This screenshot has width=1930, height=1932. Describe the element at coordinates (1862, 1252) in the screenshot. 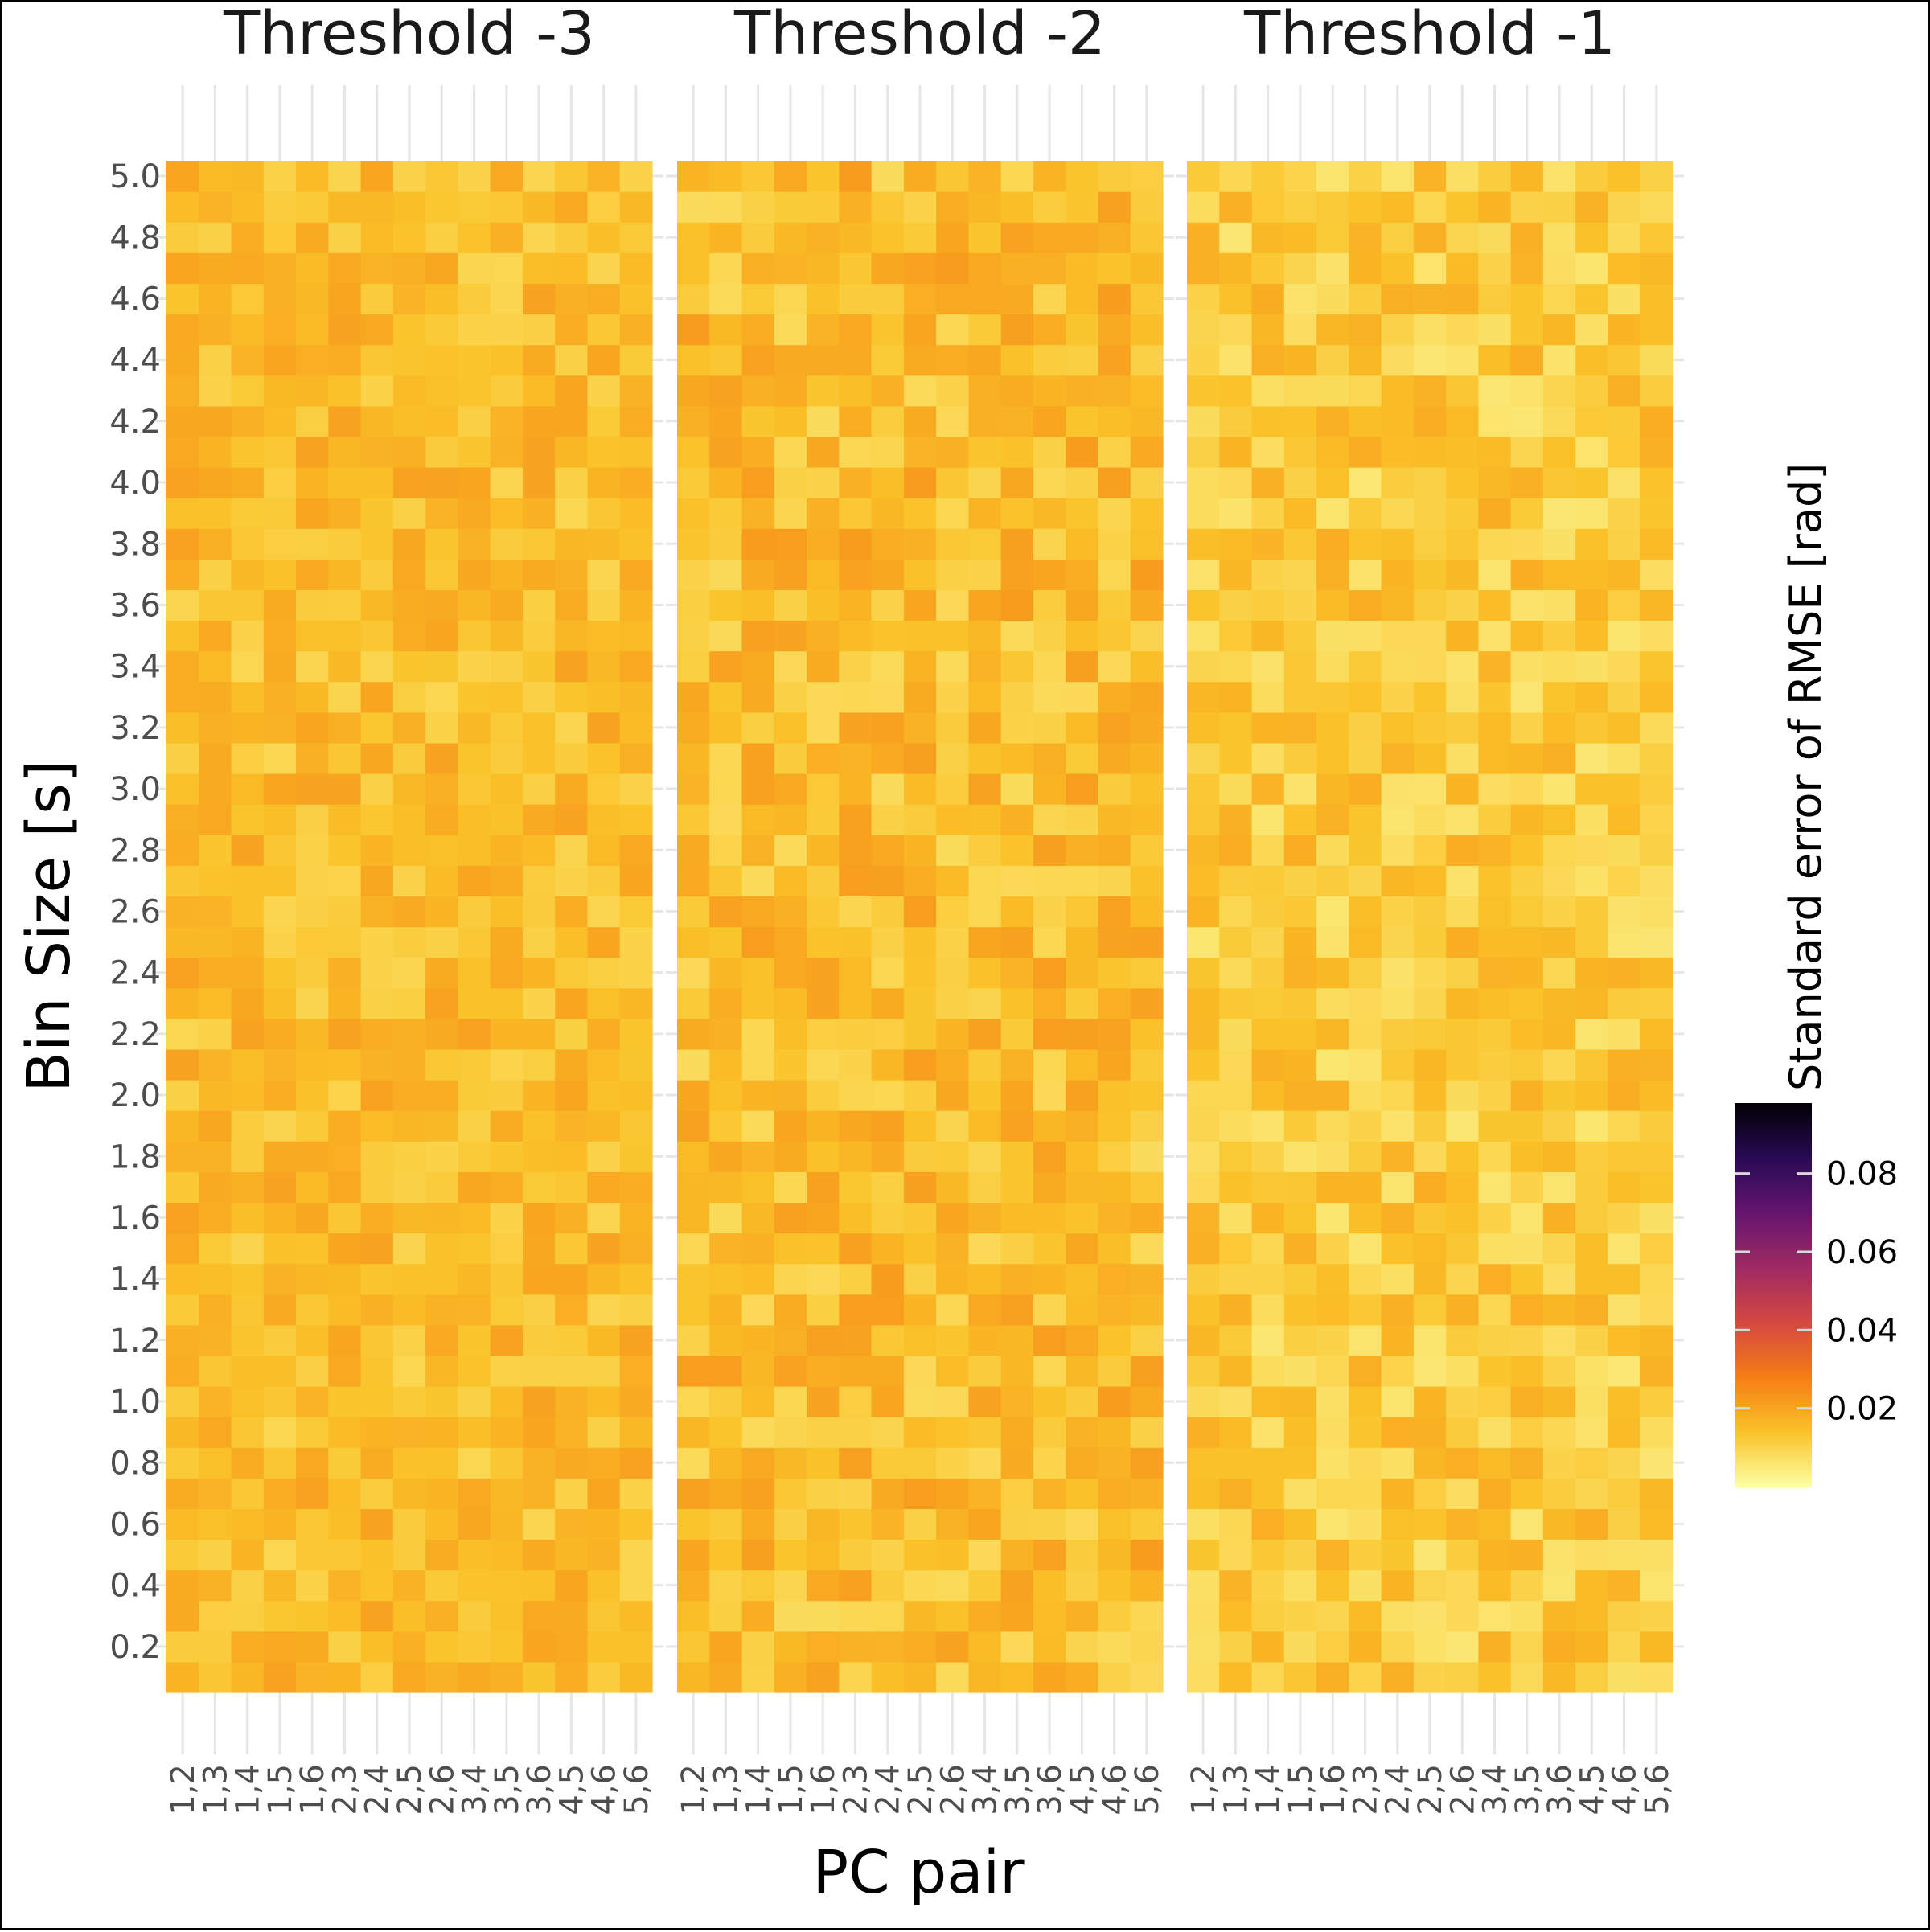

I see `legend-label: 0.06` at that location.